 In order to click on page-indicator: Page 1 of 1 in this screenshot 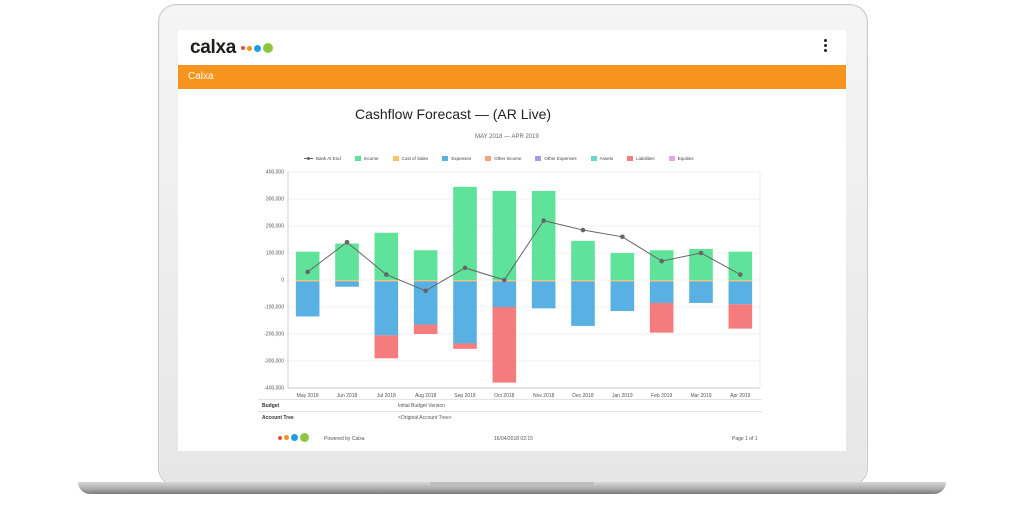, I will do `click(745, 439)`.